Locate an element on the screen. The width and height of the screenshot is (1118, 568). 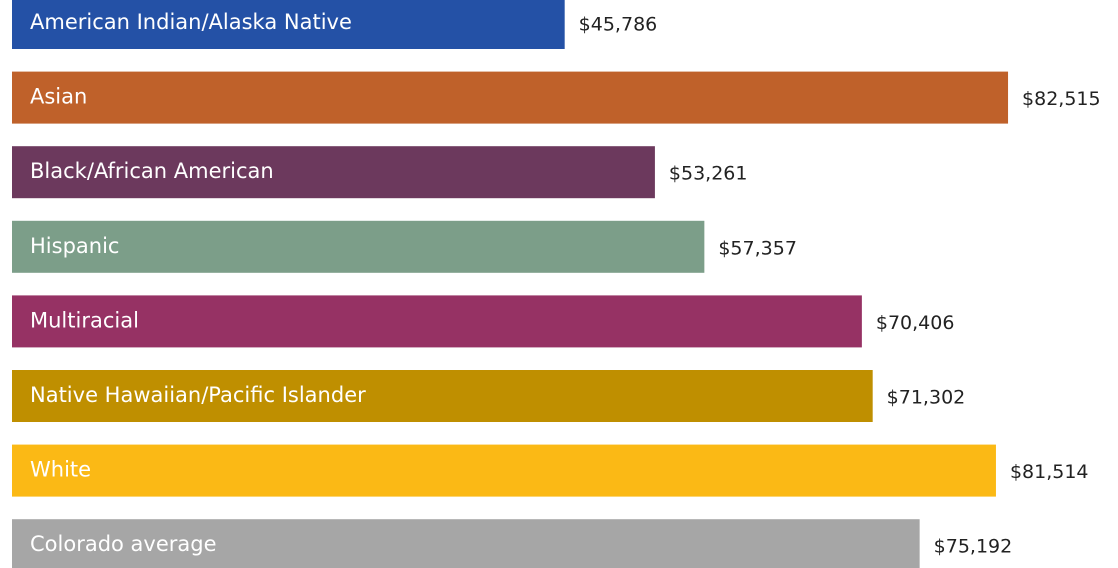
value-label: $53,261 is located at coordinates (708, 174).